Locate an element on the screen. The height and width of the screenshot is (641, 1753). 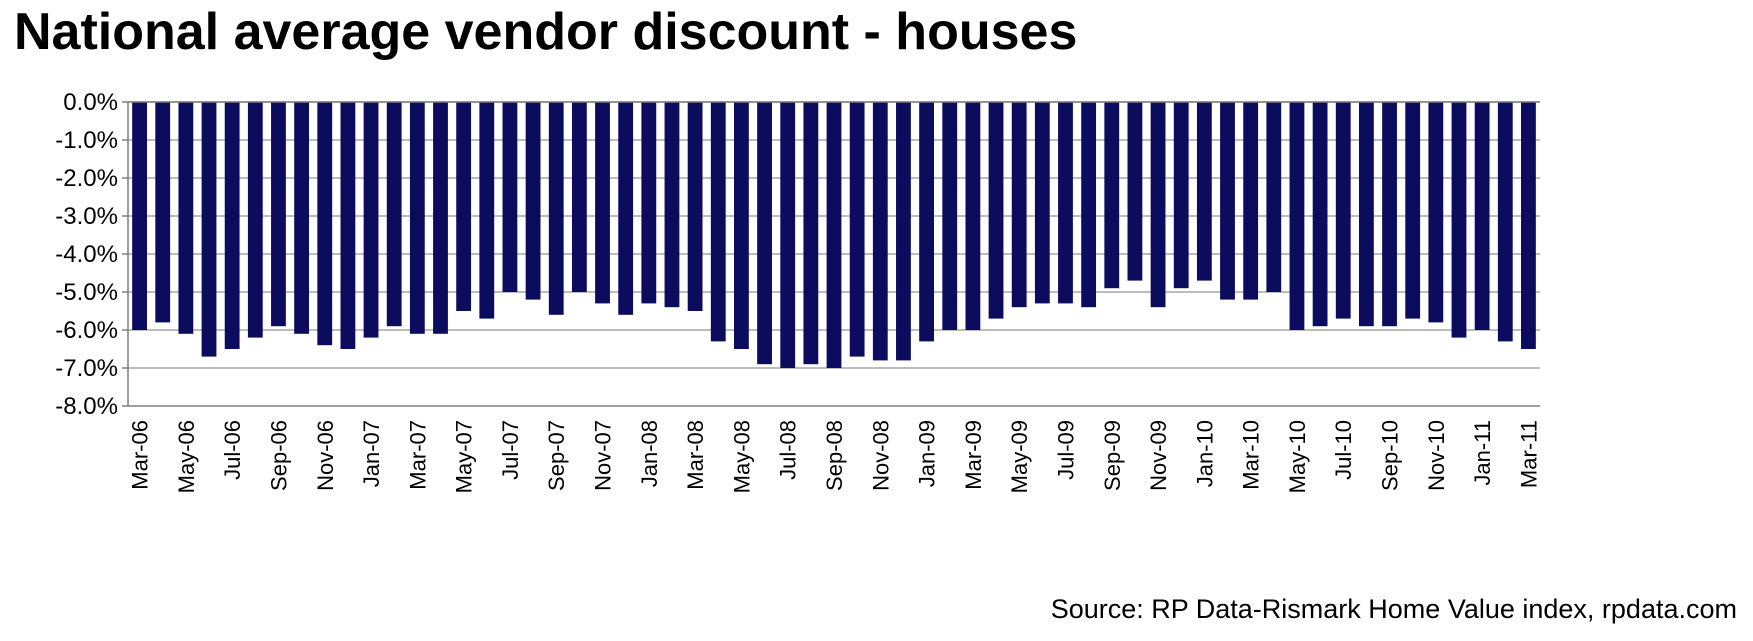
x-tick-label: Sep-07 is located at coordinates (556, 455).